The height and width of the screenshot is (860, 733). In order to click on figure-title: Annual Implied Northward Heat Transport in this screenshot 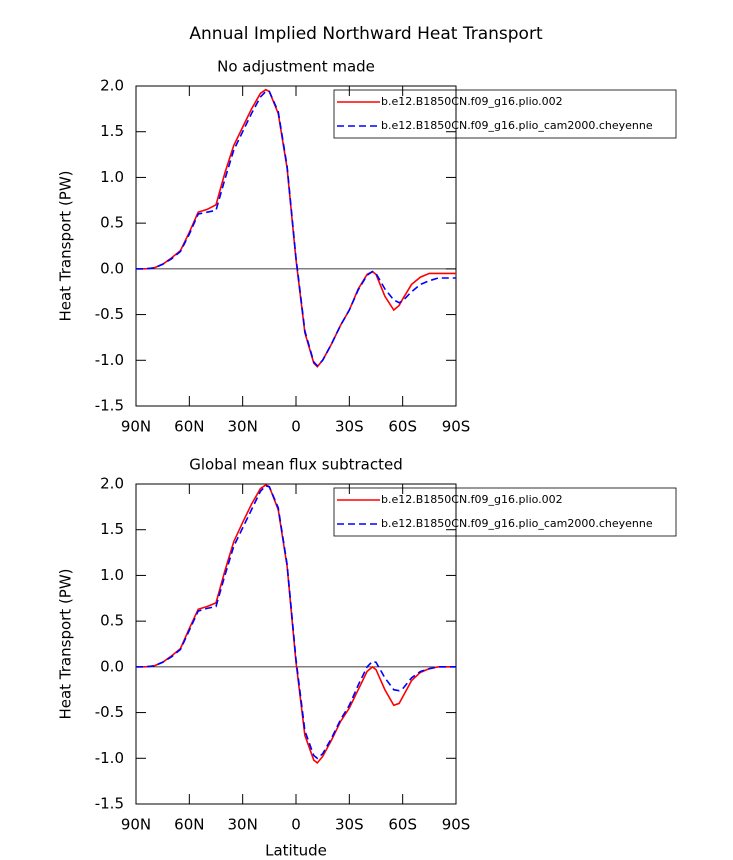, I will do `click(366, 34)`.